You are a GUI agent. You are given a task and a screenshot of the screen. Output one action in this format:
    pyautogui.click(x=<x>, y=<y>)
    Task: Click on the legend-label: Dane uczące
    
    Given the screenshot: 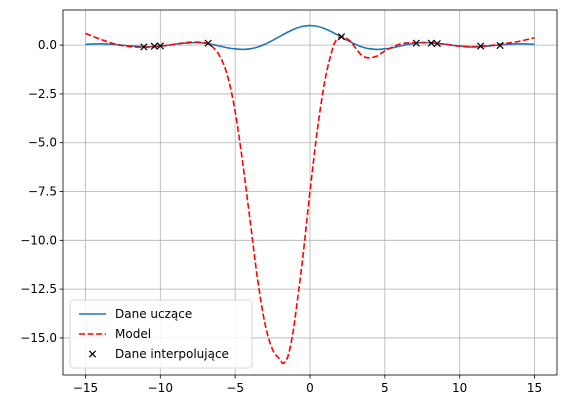 What is the action you would take?
    pyautogui.click(x=153, y=314)
    